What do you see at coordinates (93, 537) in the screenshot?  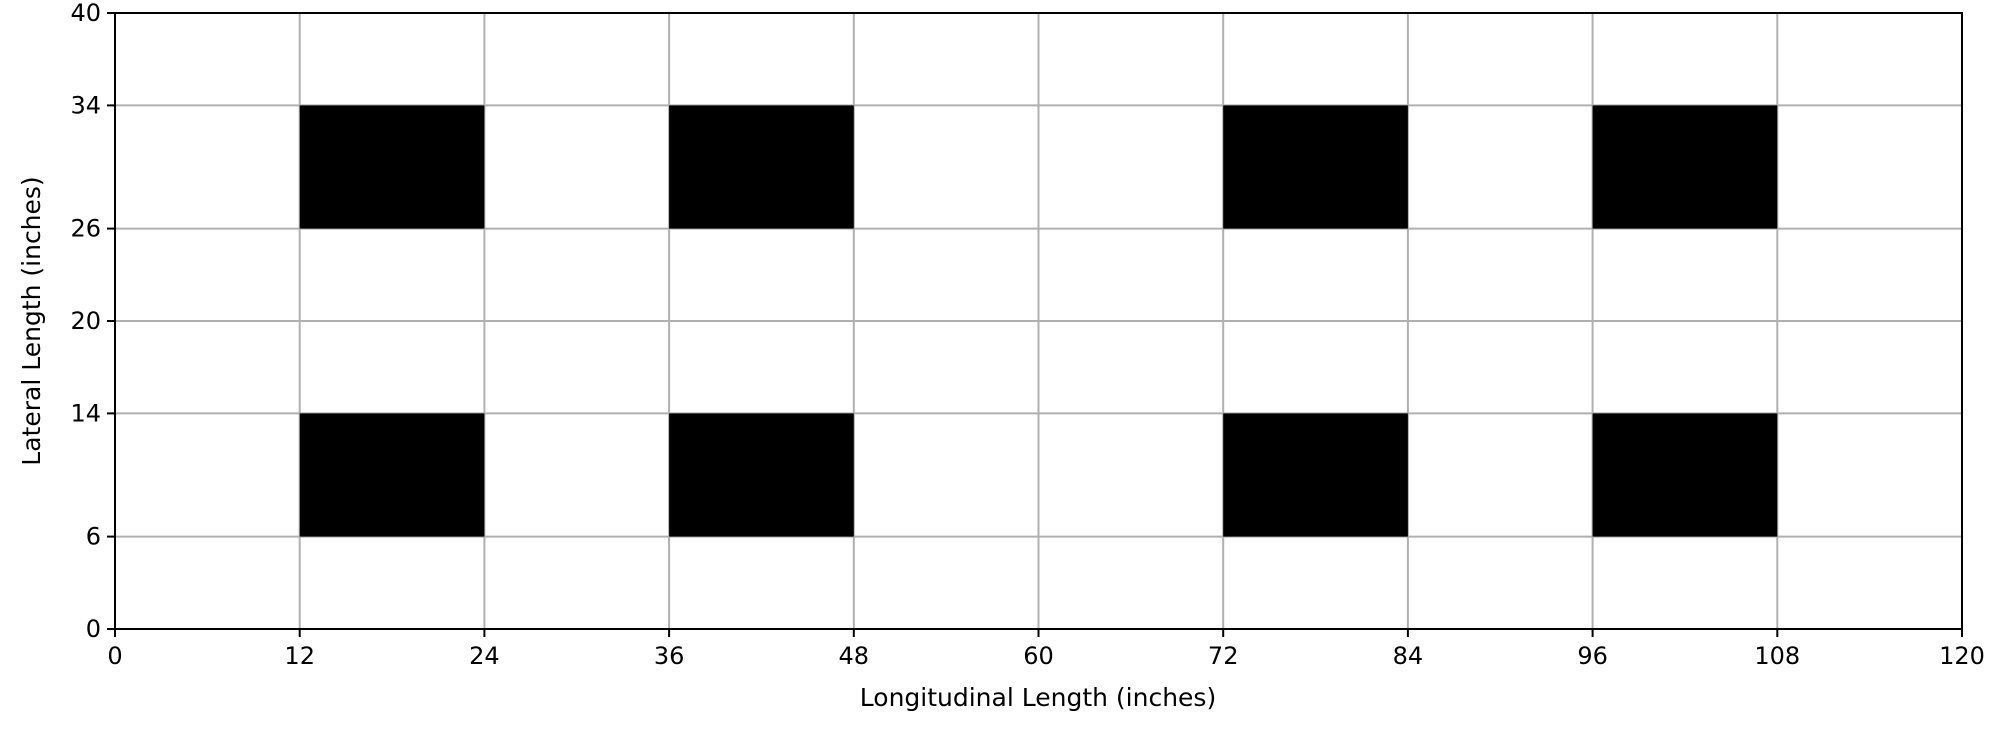 I see `y-tick-label: 6` at bounding box center [93, 537].